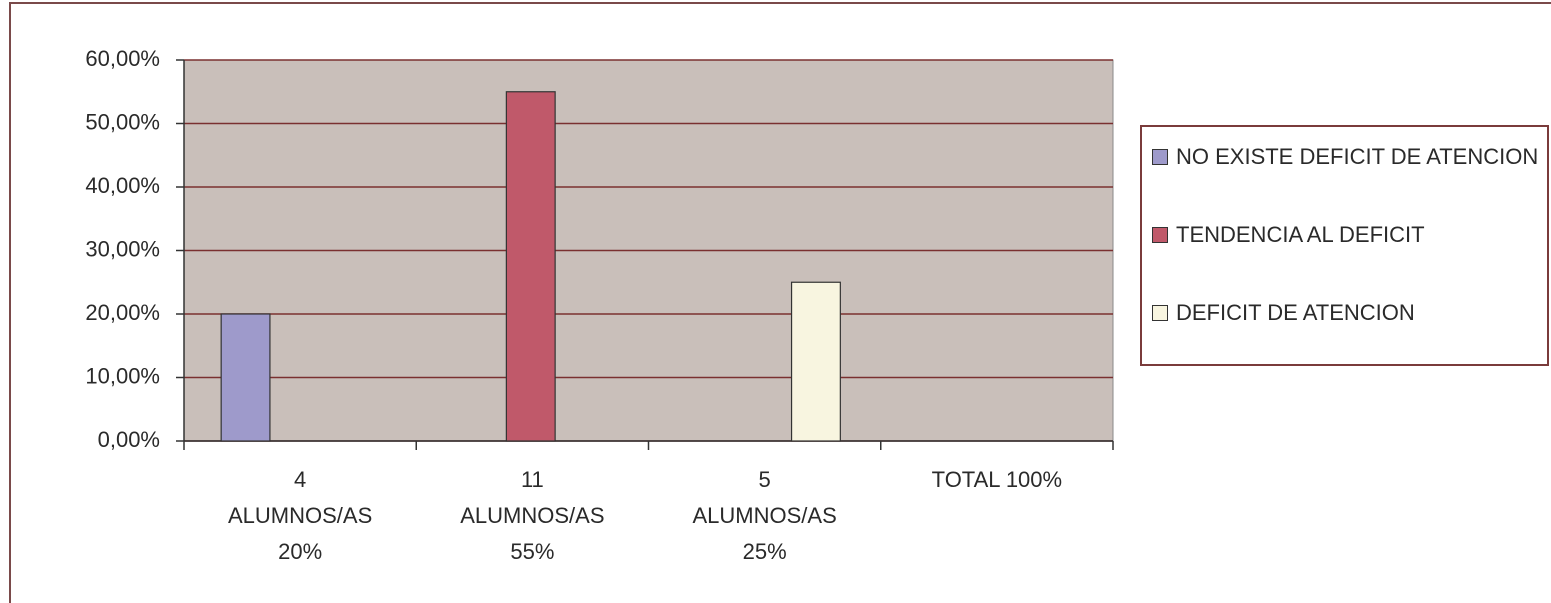 This screenshot has height=603, width=1551. I want to click on y-tick-label: 40,00%, so click(122, 185).